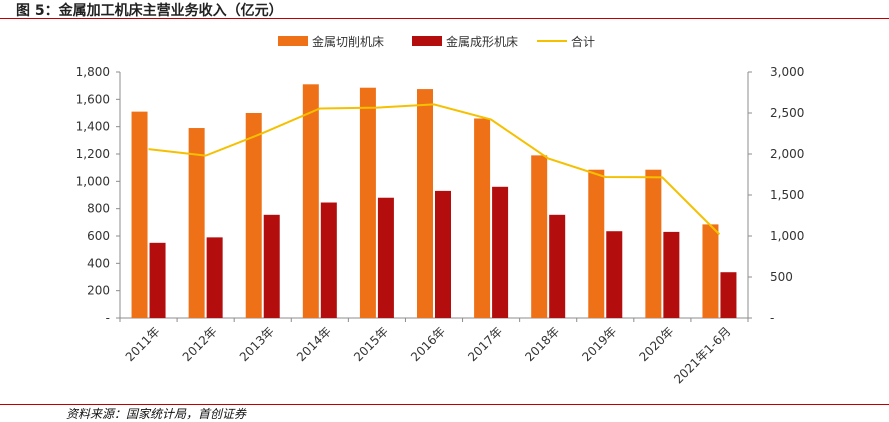 This screenshot has height=422, width=889. What do you see at coordinates (787, 195) in the screenshot?
I see `y-right-tick-label: 1,500` at bounding box center [787, 195].